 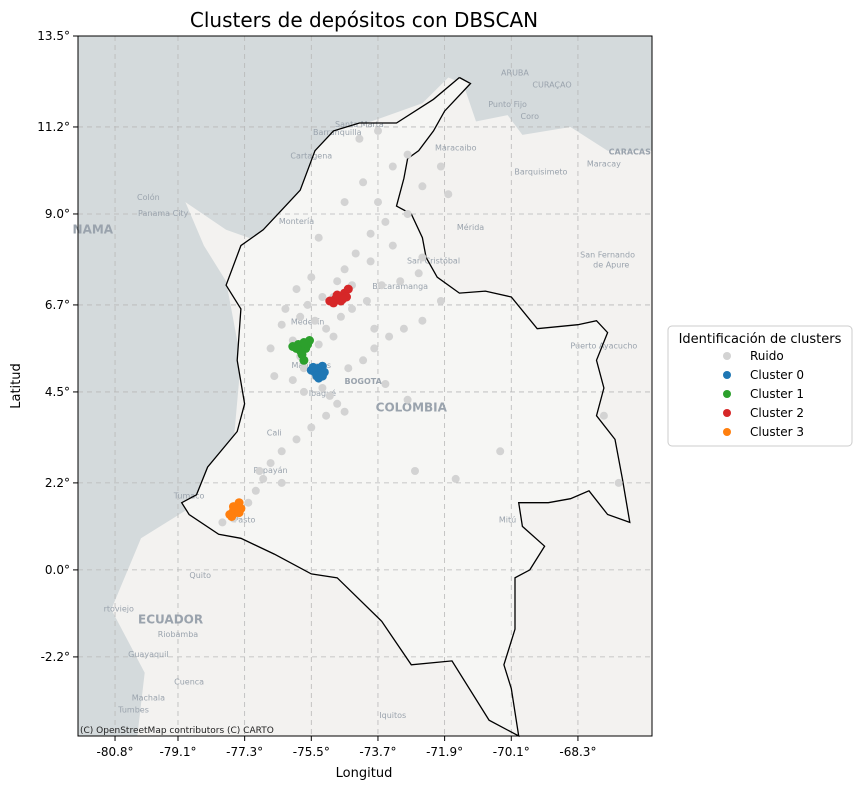 I want to click on basemap-label: Popayán, so click(x=271, y=470).